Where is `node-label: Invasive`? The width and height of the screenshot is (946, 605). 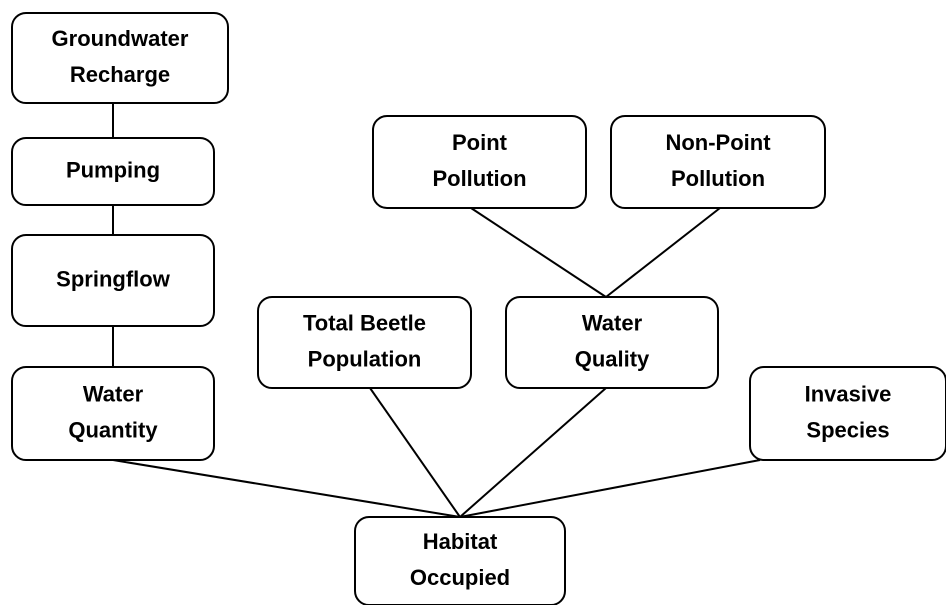 node-label: Invasive is located at coordinates (848, 393).